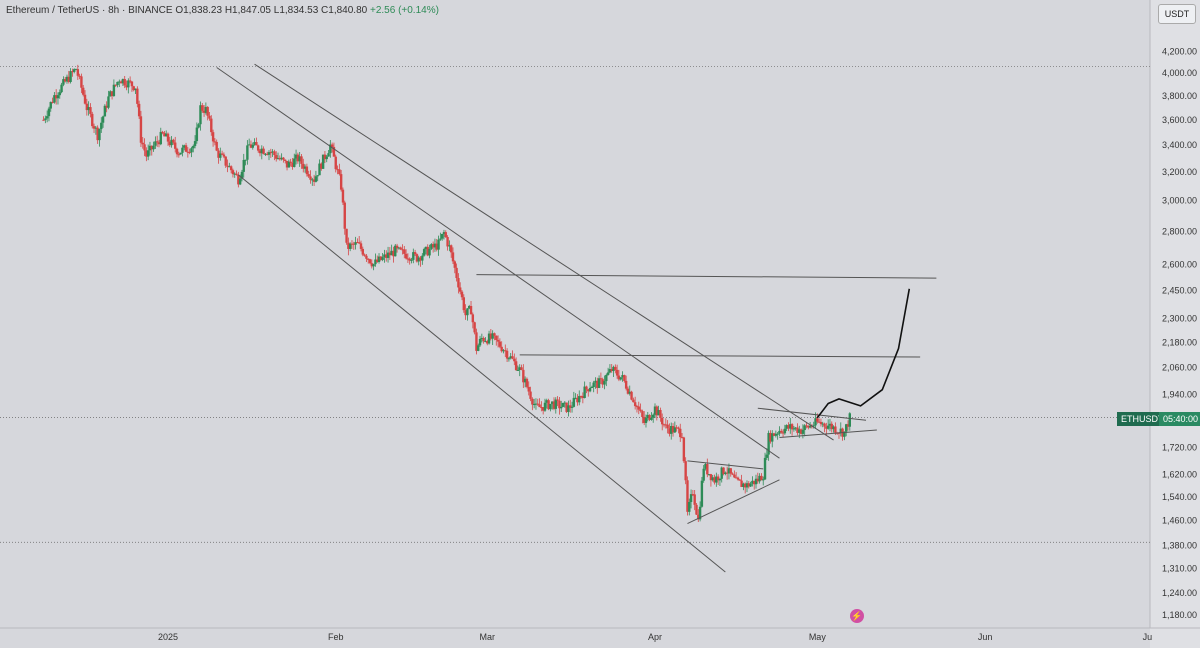 Image resolution: width=1200 pixels, height=648 pixels. What do you see at coordinates (1179, 394) in the screenshot?
I see `y-tick-label: 1,940.00` at bounding box center [1179, 394].